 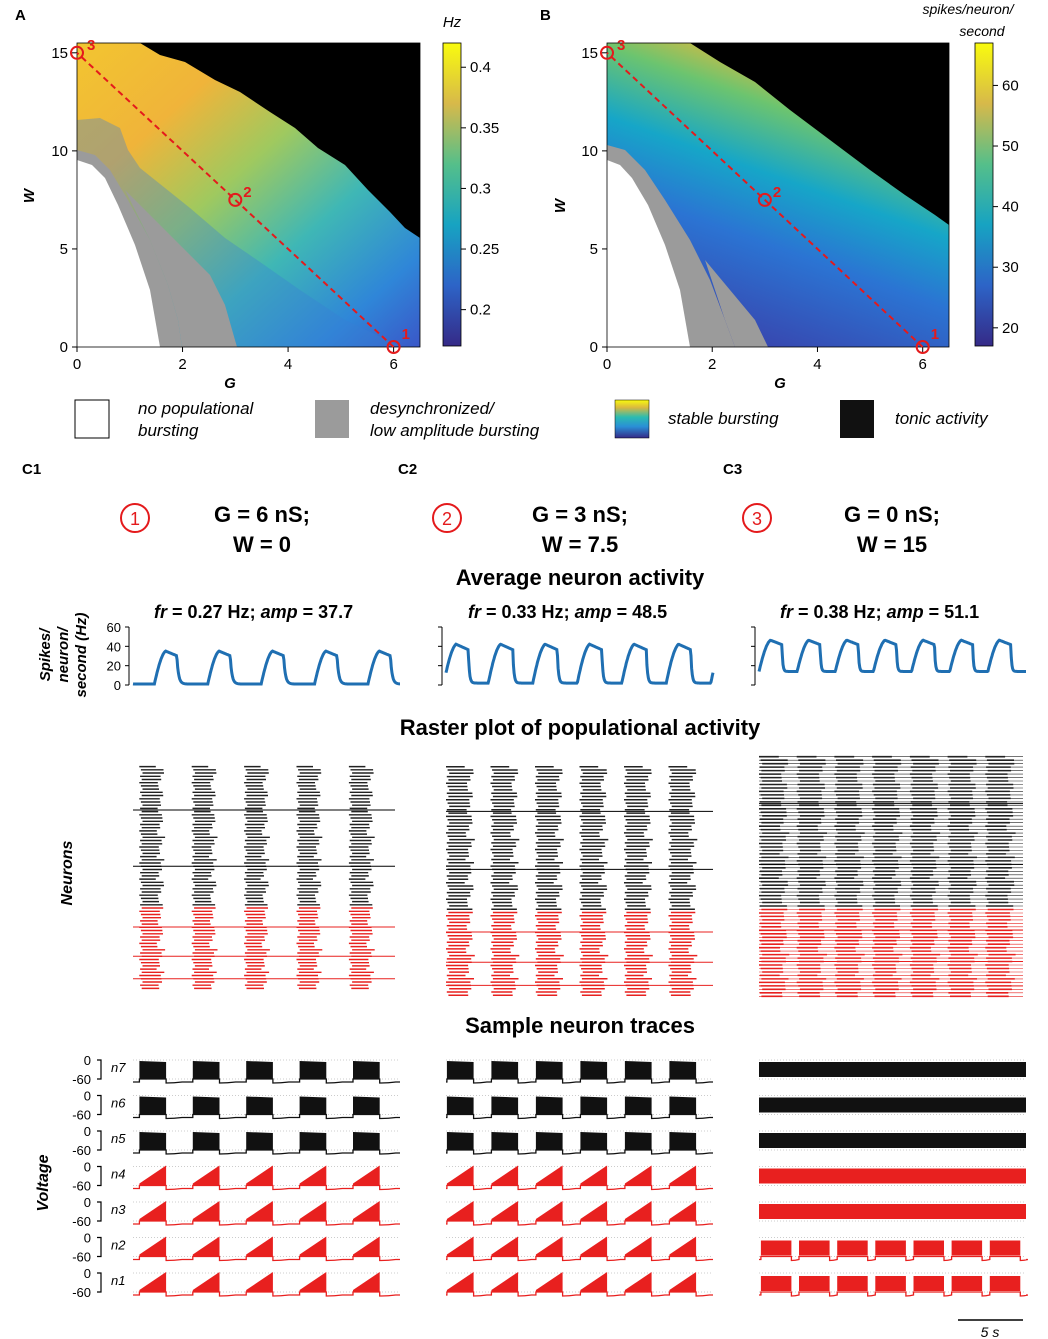 I want to click on path-line-a, so click(x=235, y=200).